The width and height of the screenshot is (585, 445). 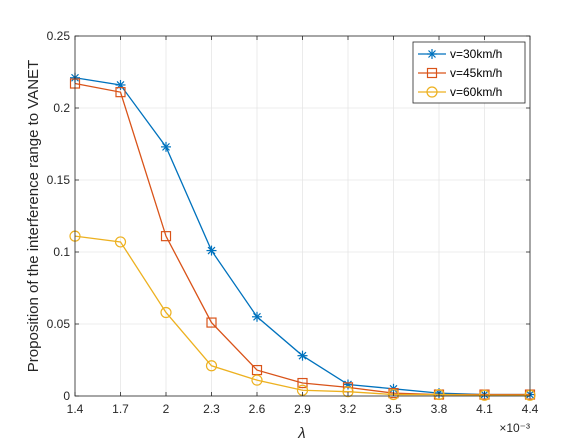 I want to click on legend: v=30km/h v=45km/h v=60km/h, so click(x=469, y=72).